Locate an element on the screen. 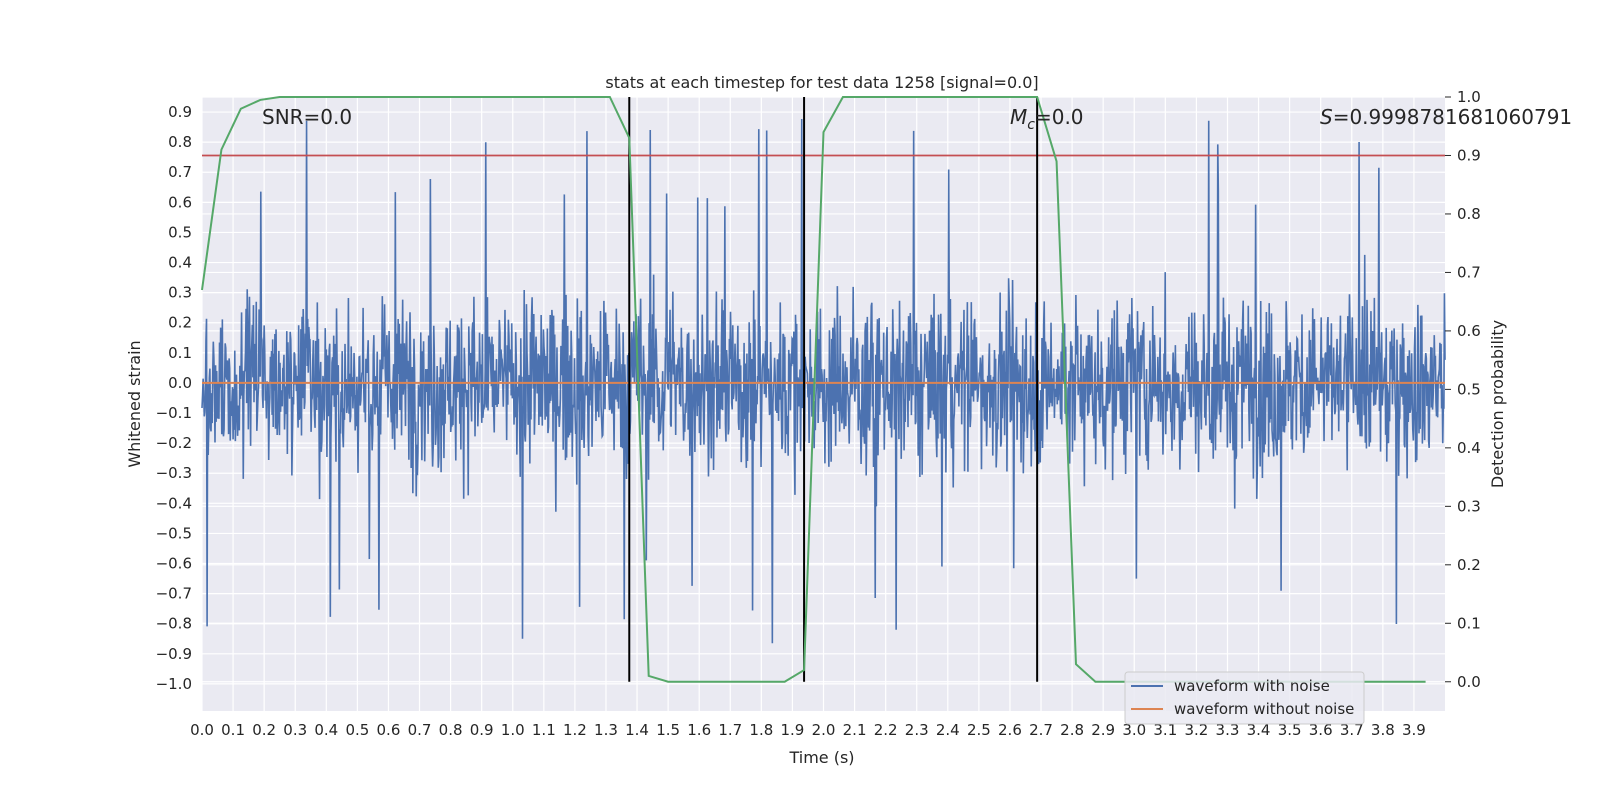 The height and width of the screenshot is (800, 1600). score-annotation: S=0.9998781681060791 is located at coordinates (1446, 117).